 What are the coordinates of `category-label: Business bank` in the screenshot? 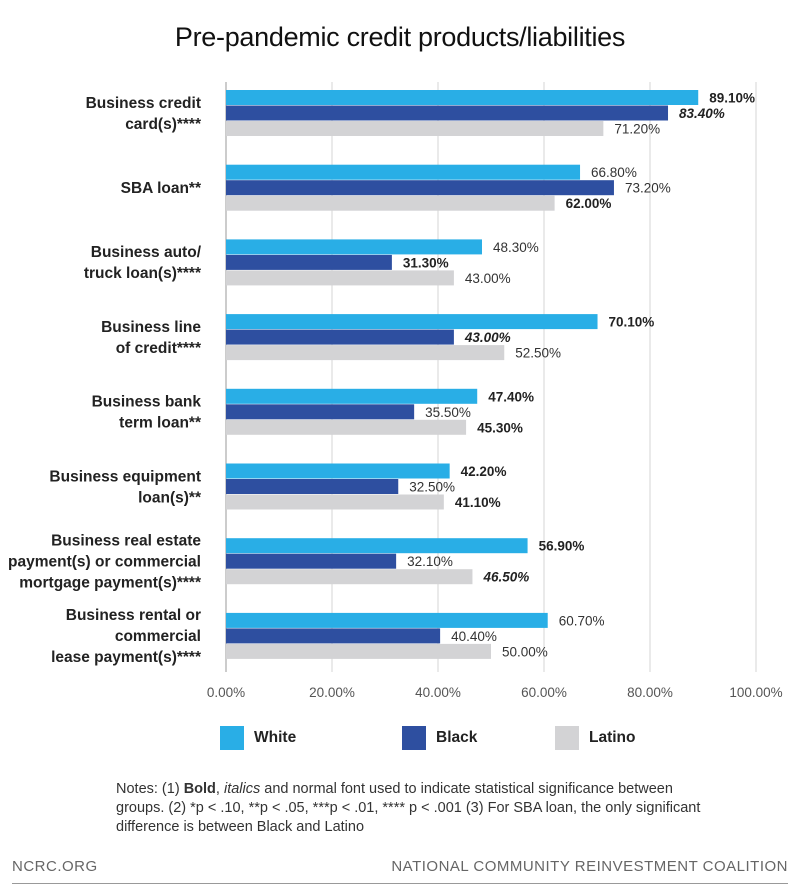 It's located at (147, 402).